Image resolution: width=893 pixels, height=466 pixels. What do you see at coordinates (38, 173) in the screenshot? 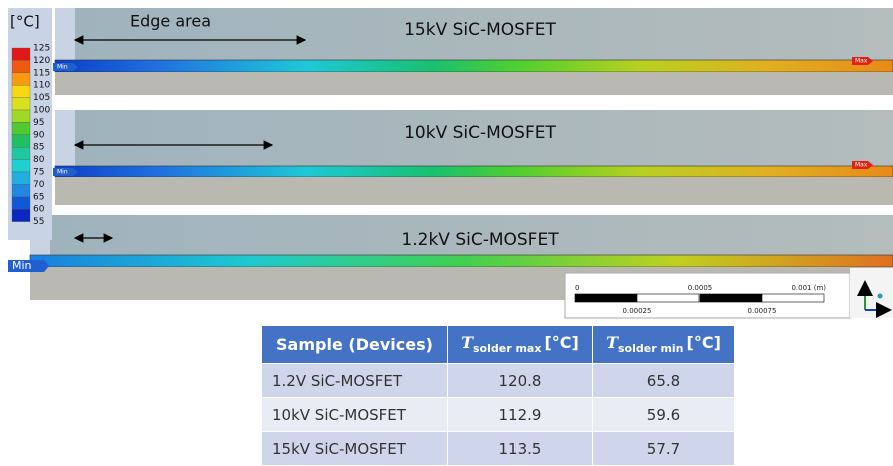
I see `legend-level: 75` at bounding box center [38, 173].